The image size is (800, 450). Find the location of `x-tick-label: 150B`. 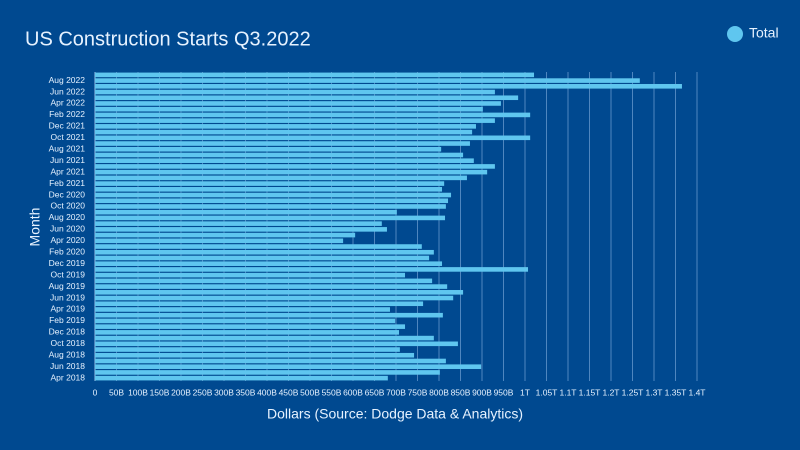

x-tick-label: 150B is located at coordinates (160, 392).